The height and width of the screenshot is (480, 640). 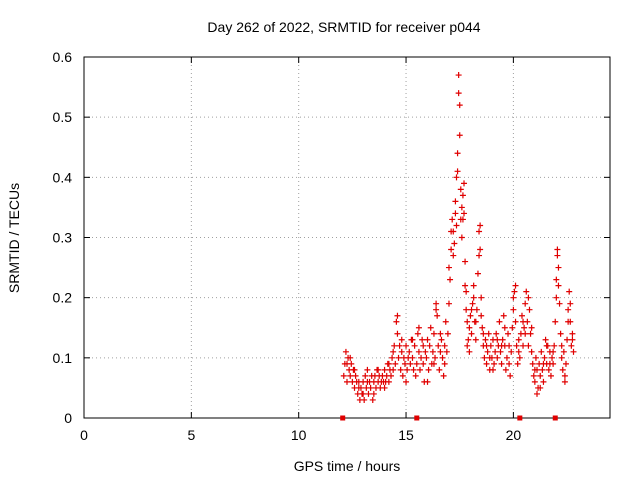 I want to click on y-axis-label: SRMTID / TECUs, so click(x=14, y=238).